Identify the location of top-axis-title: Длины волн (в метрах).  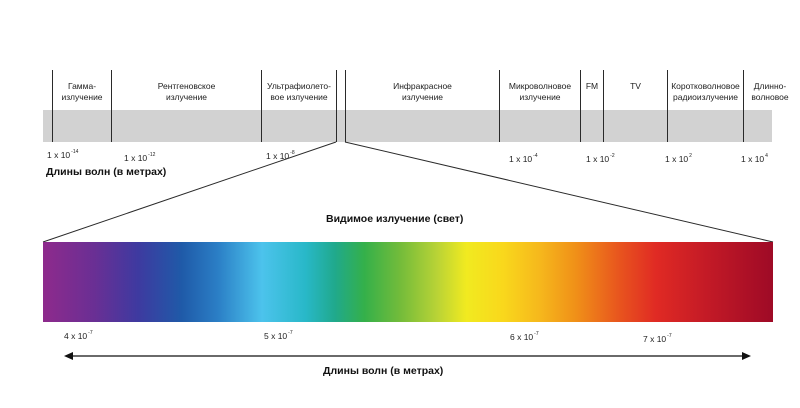
(106, 172).